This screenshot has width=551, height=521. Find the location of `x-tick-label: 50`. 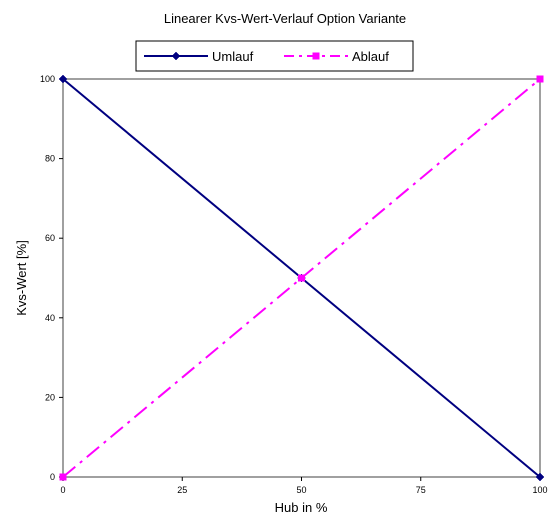

x-tick-label: 50 is located at coordinates (301, 490).